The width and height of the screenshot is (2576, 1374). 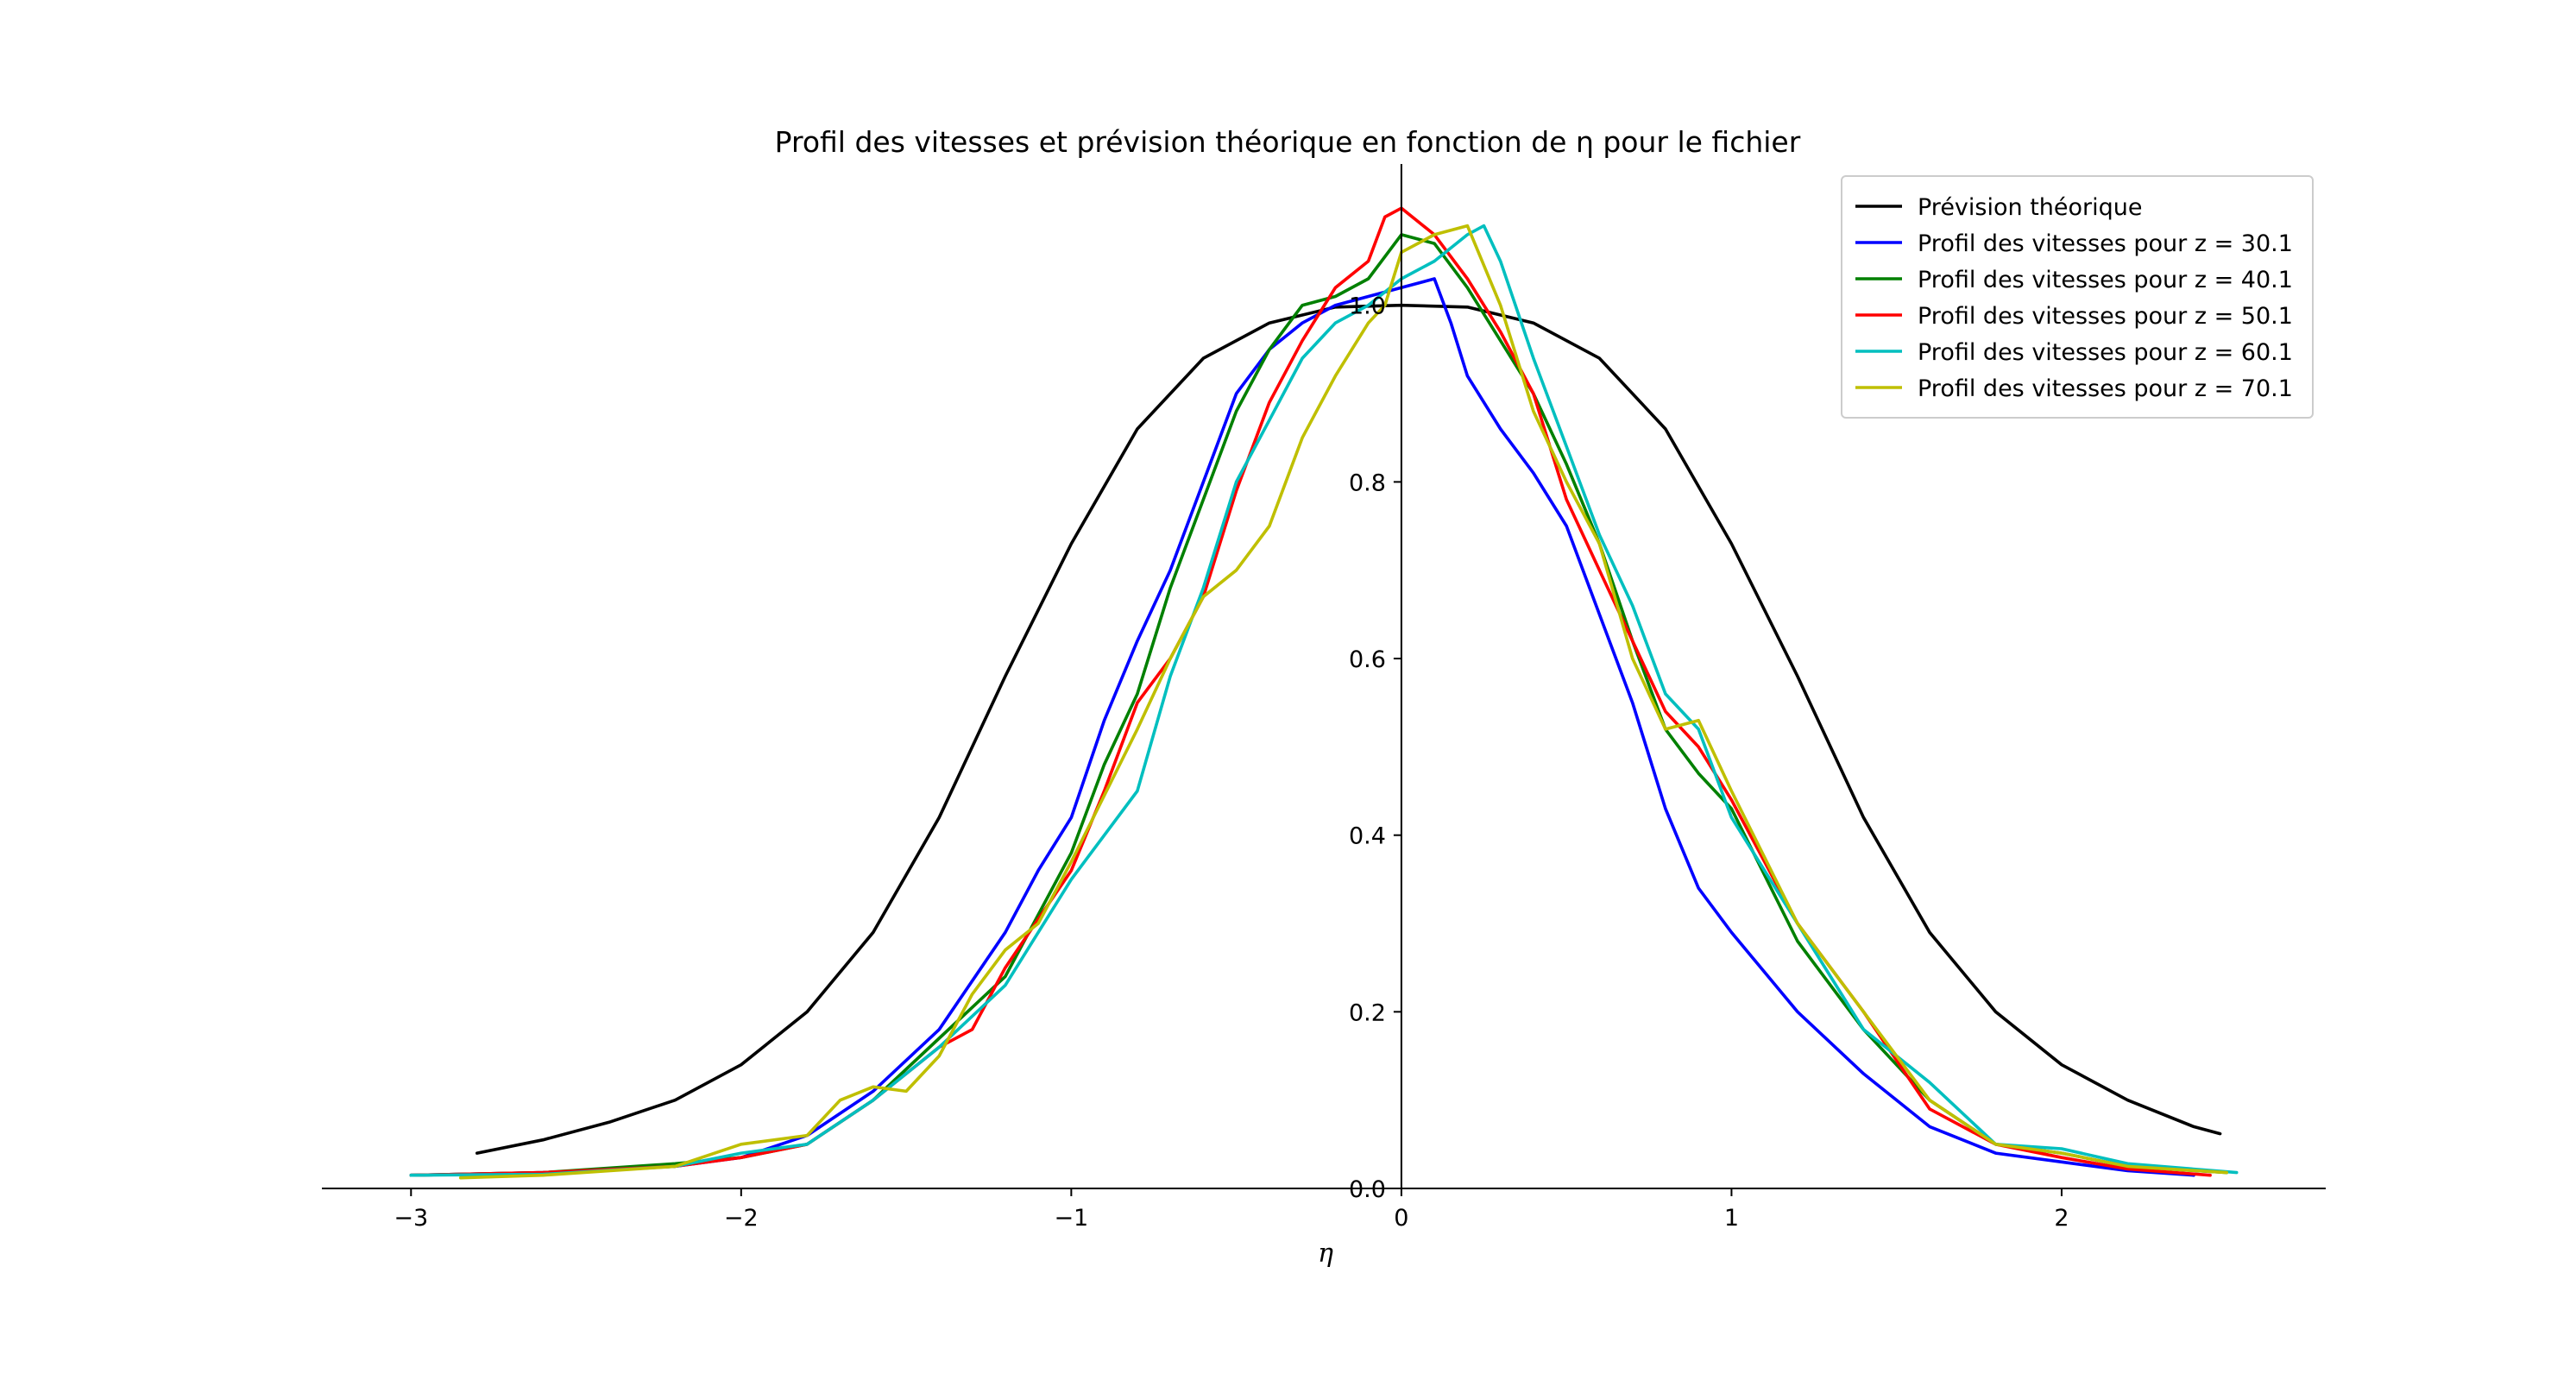 What do you see at coordinates (2105, 388) in the screenshot?
I see `legend-label-5: Profil des vitesses pour z = 70.1` at bounding box center [2105, 388].